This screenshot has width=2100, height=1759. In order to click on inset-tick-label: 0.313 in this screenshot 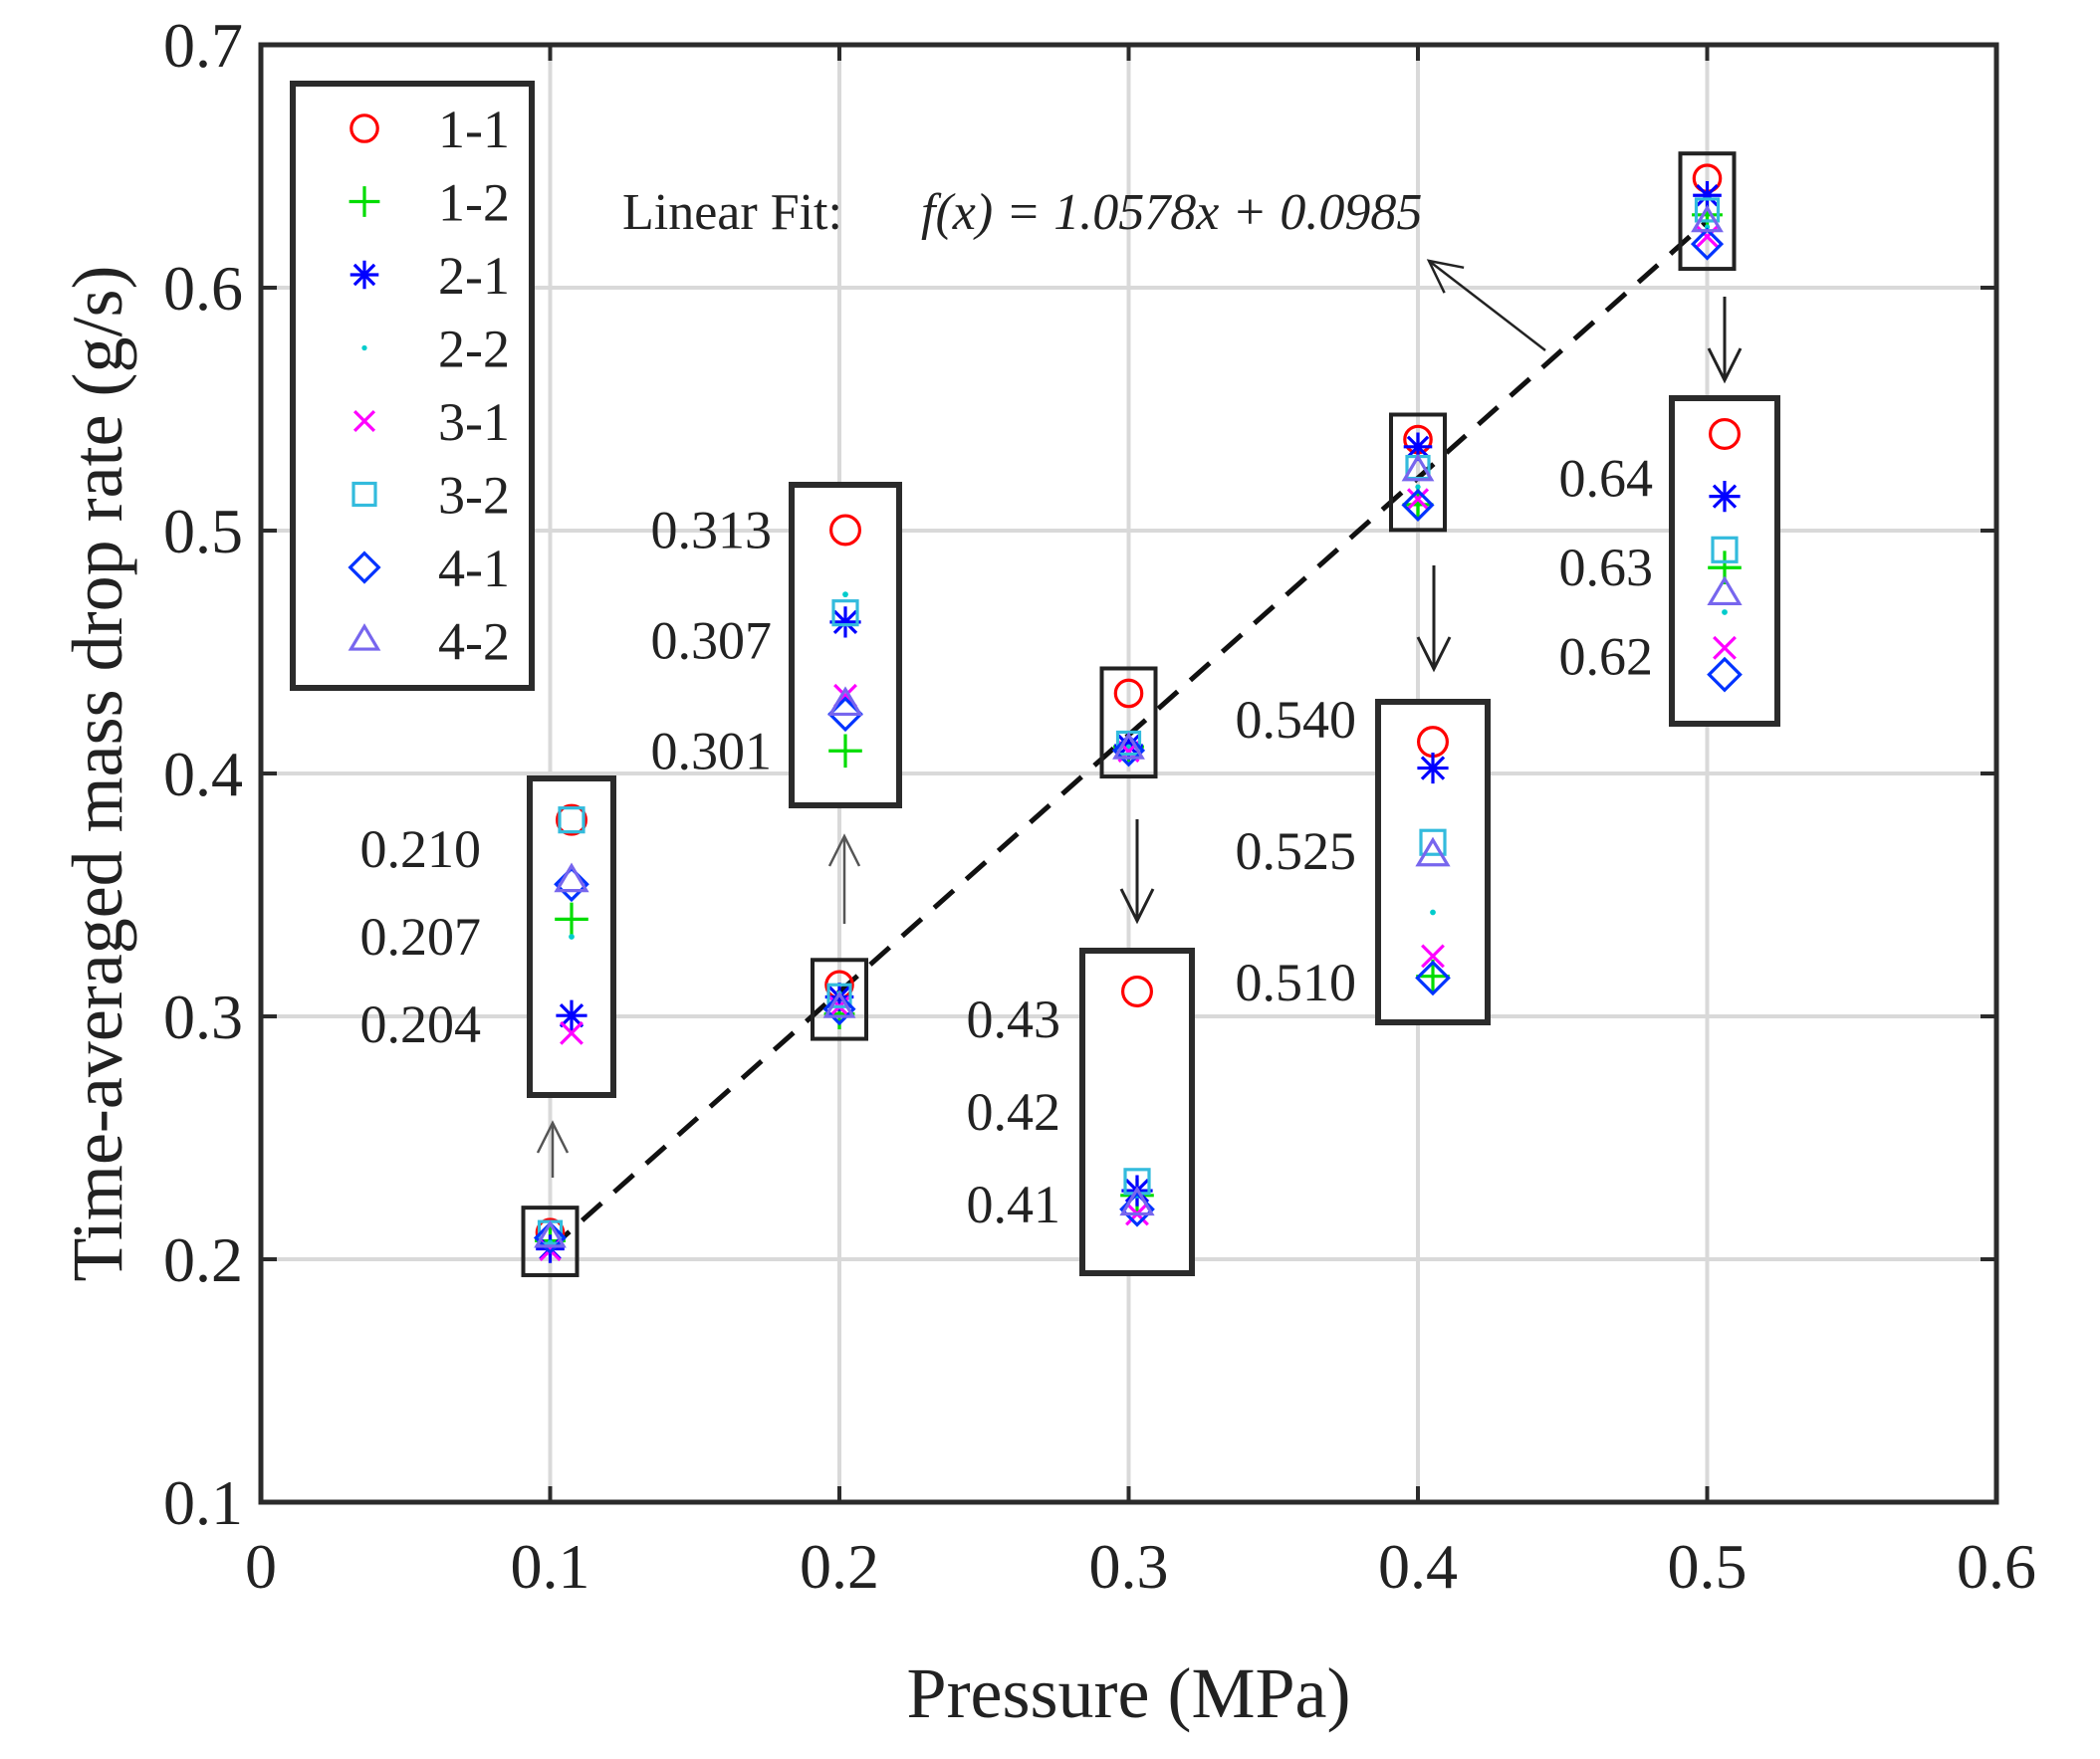, I will do `click(712, 529)`.